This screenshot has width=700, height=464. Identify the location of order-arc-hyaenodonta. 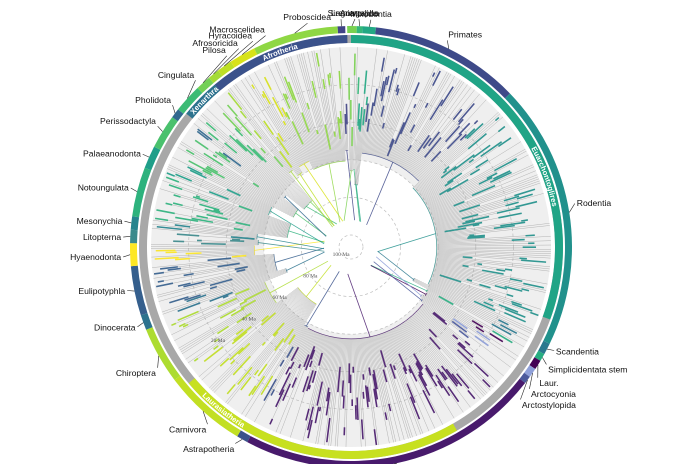
(134, 255).